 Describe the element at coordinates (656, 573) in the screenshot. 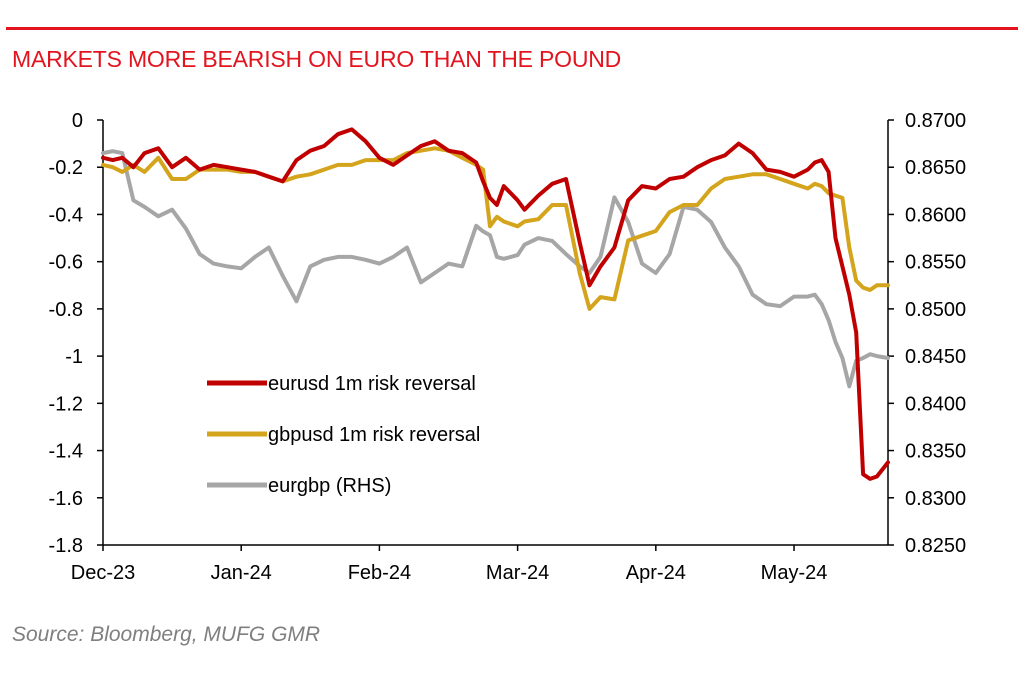

I see `x-axis-tick-label: Apr-24` at that location.